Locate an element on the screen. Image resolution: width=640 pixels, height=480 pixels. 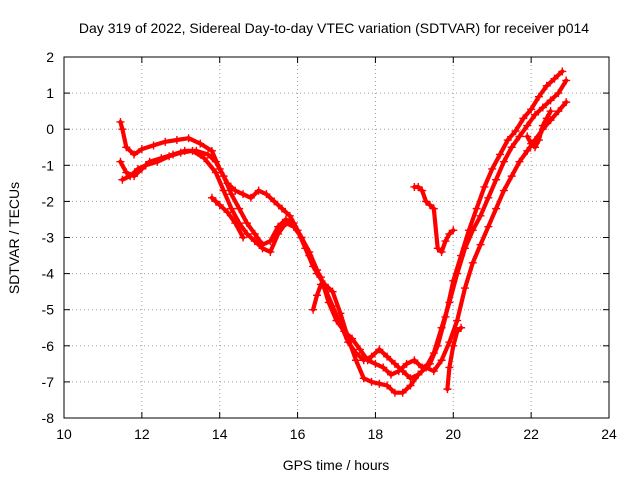
x-tick-label: 16 is located at coordinates (298, 434).